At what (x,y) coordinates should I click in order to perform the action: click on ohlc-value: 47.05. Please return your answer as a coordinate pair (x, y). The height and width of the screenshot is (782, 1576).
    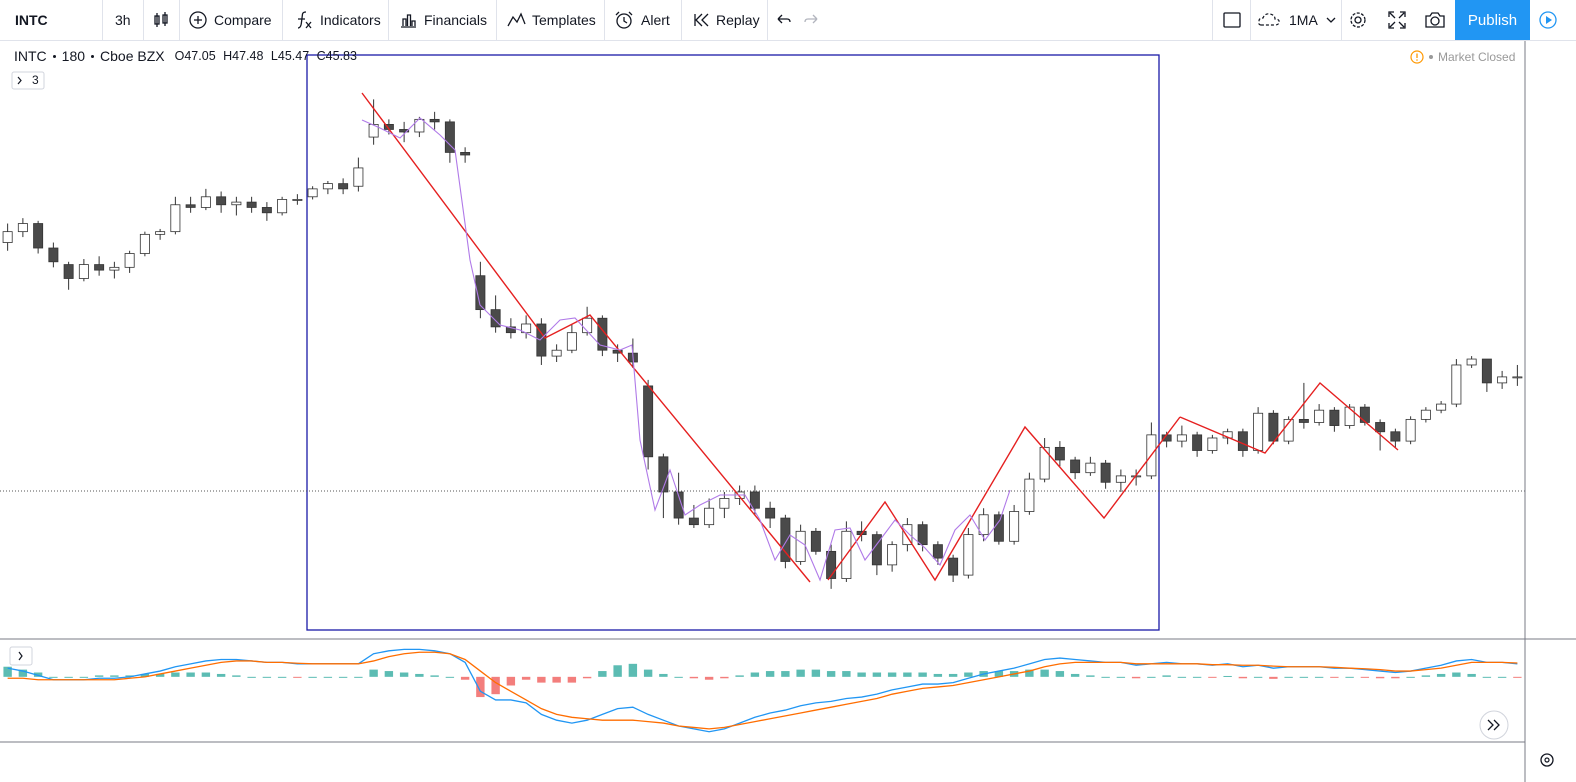
    Looking at the image, I should click on (200, 56).